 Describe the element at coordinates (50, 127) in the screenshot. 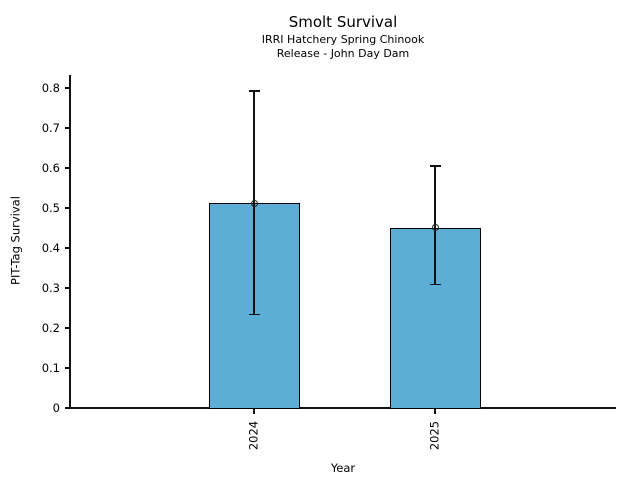

I see `y-tick-label: 0.7` at that location.